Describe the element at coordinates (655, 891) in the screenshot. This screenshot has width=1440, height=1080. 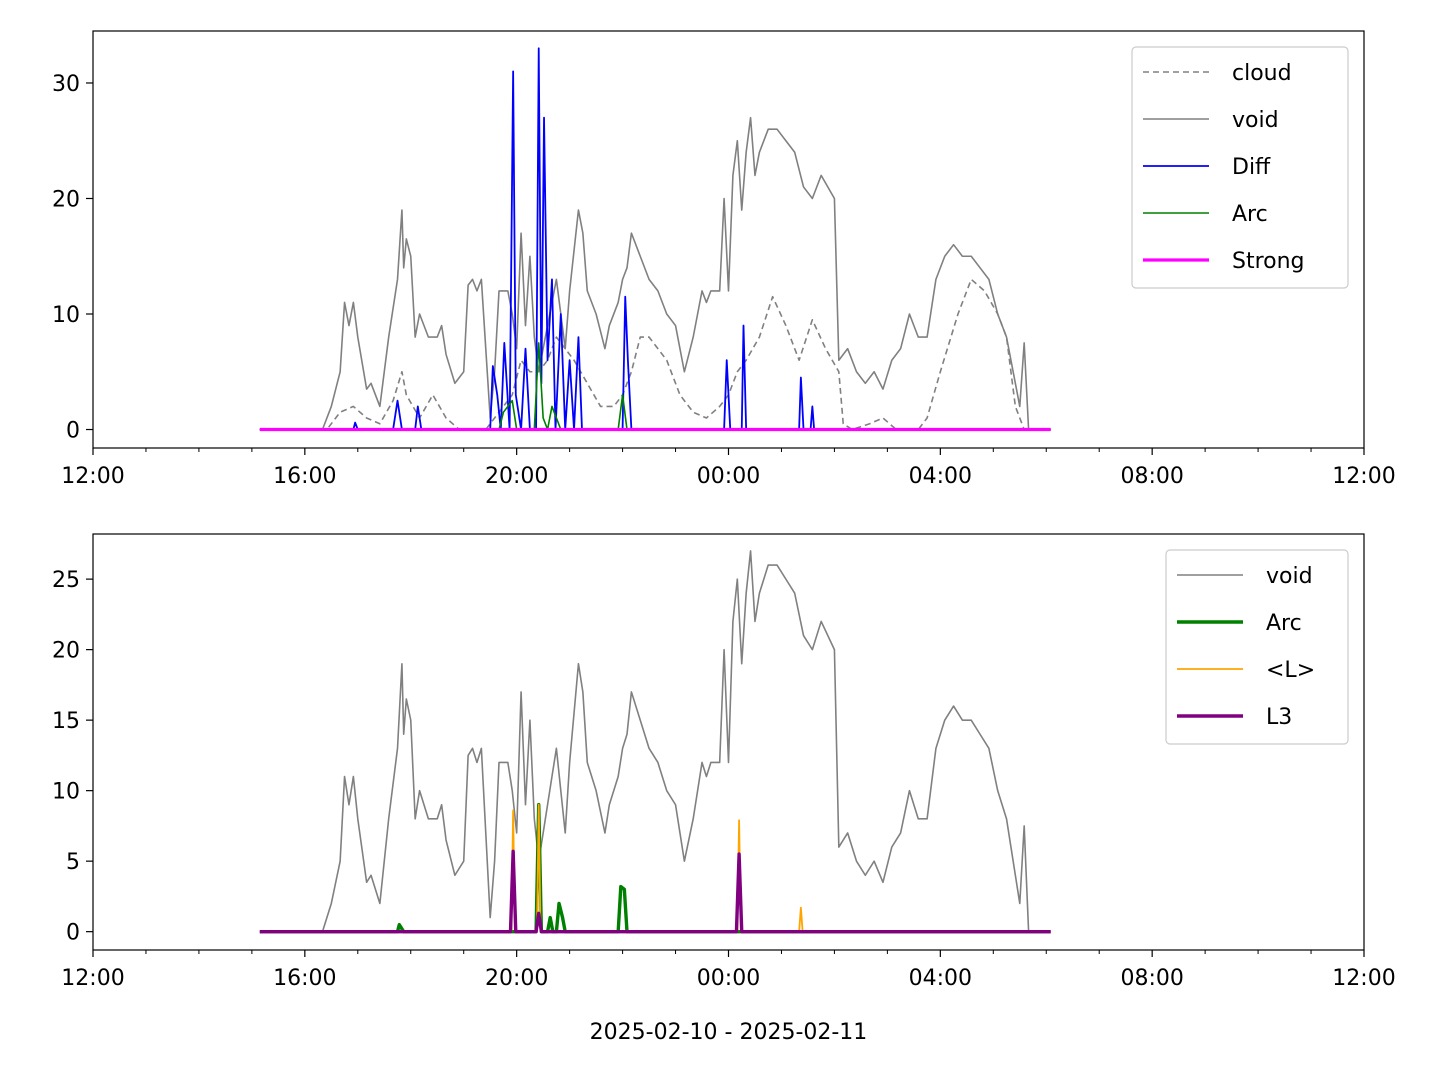
I see `series-line-l3` at that location.